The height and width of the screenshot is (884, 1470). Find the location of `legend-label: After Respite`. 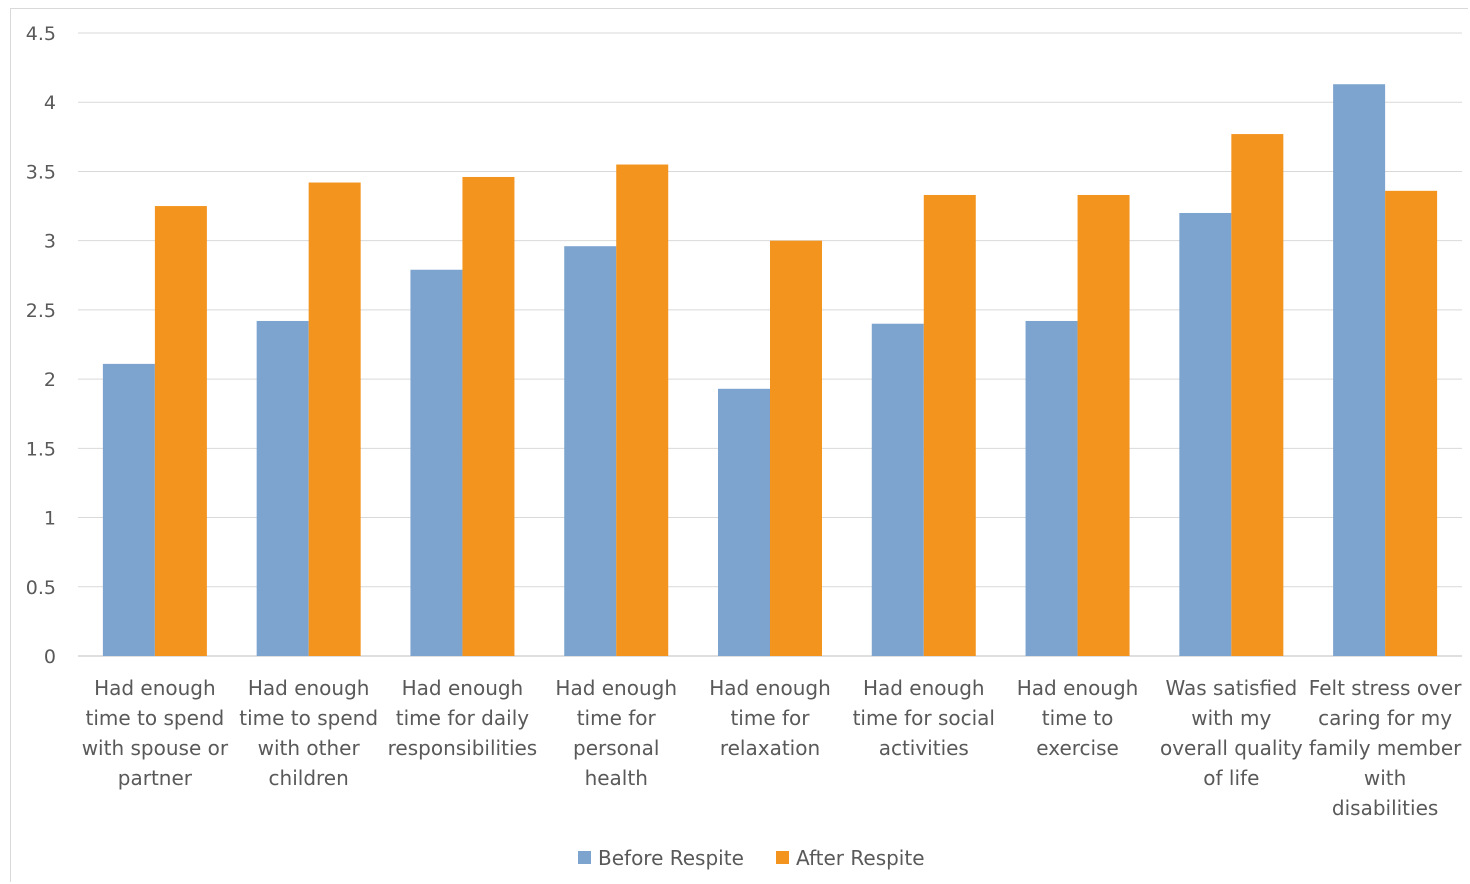

legend-label: After Respite is located at coordinates (860, 858).